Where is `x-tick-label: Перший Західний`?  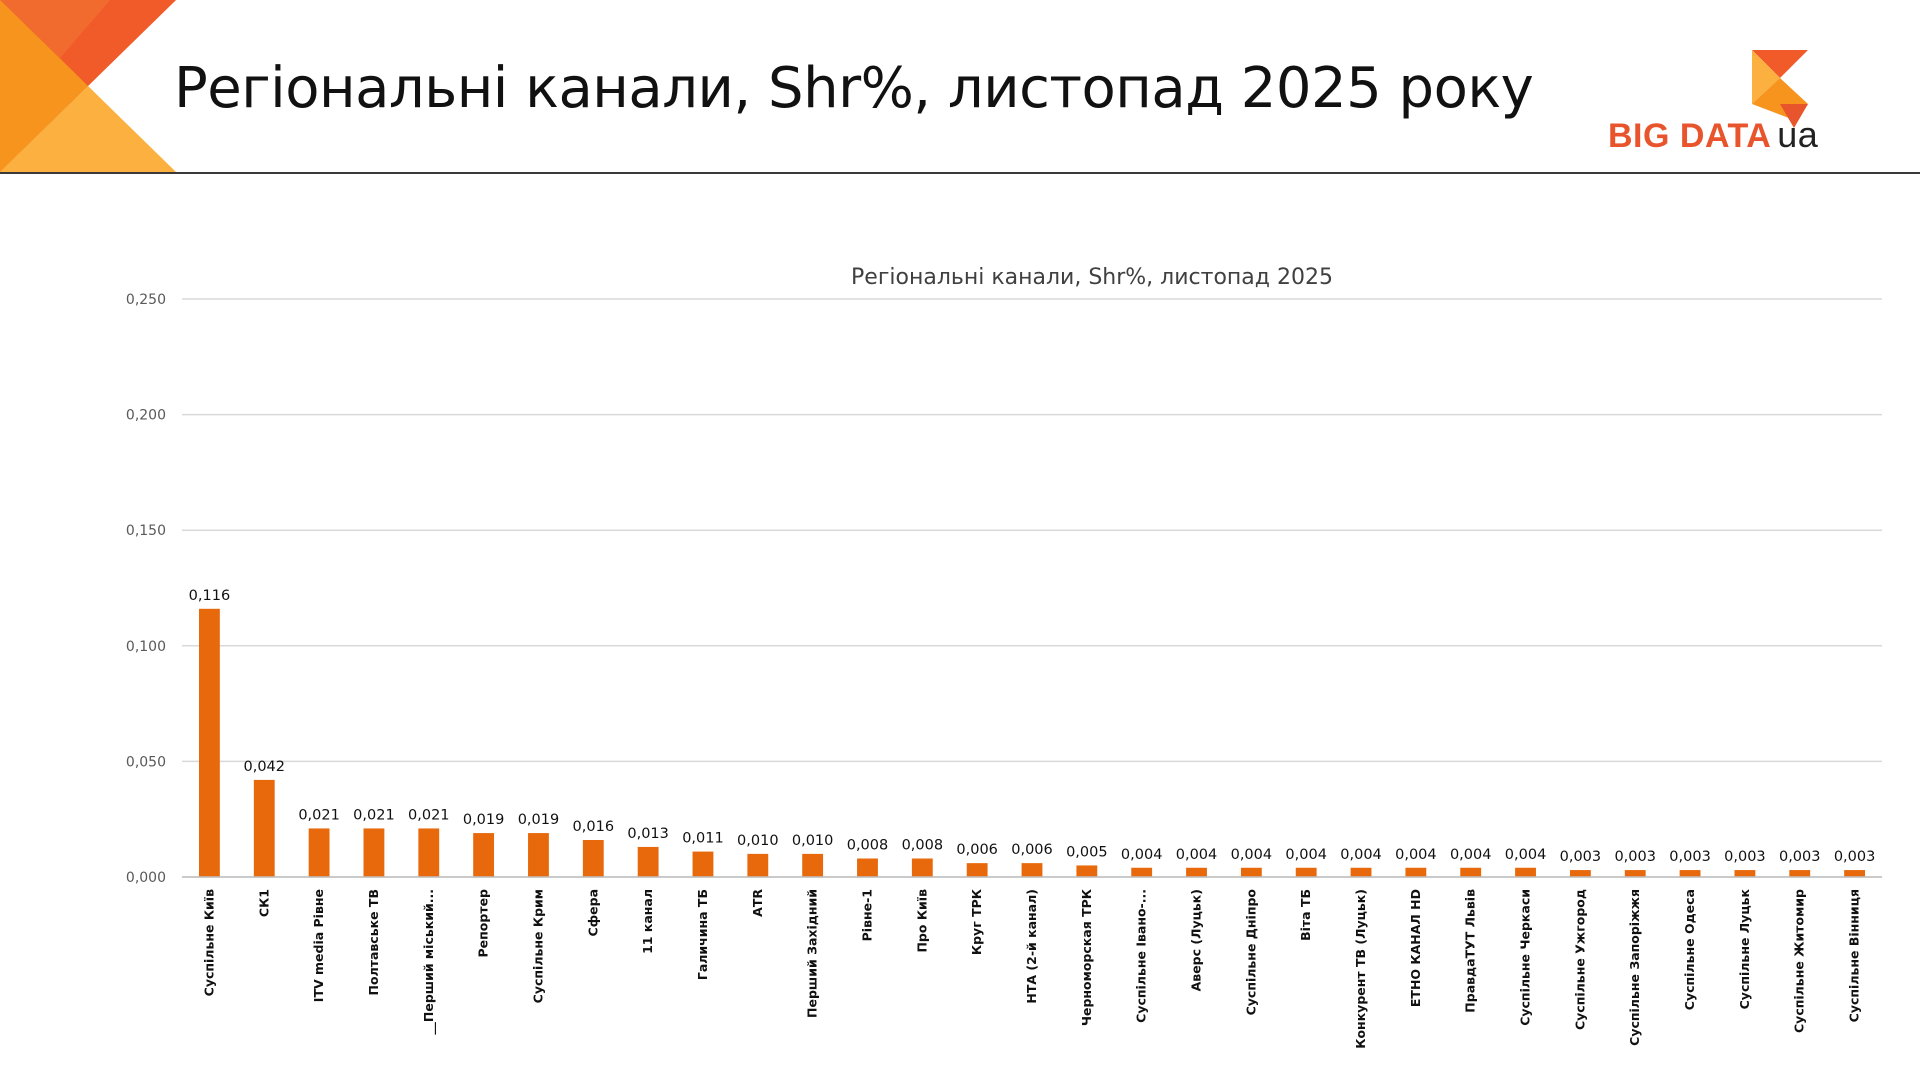
x-tick-label: Перший Західний is located at coordinates (812, 953).